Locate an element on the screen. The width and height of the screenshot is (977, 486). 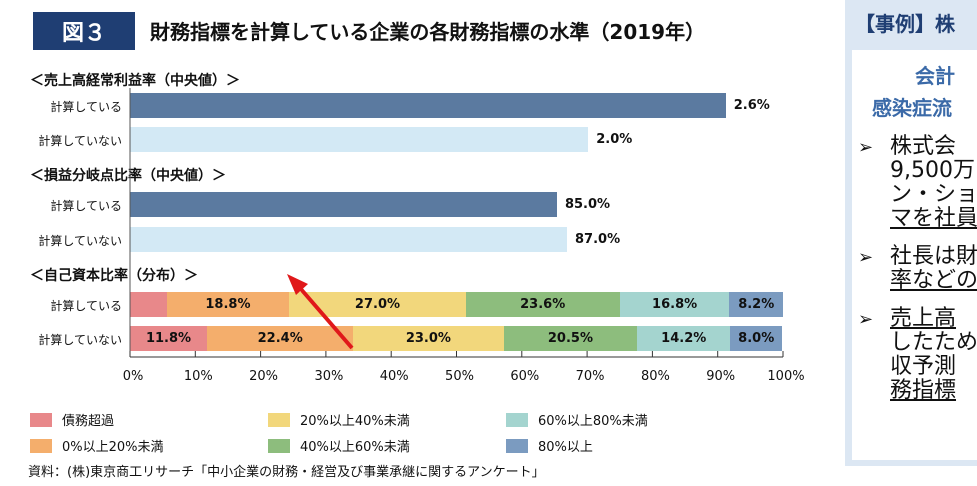
stacked-bar-segment: 23.0% is located at coordinates (428, 338).